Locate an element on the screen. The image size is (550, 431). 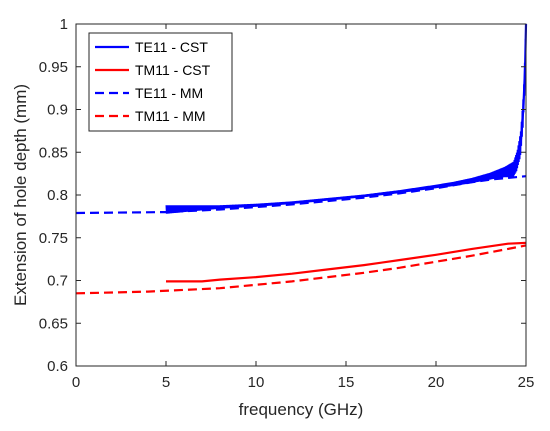
x-tick-label: 5 is located at coordinates (166, 382).